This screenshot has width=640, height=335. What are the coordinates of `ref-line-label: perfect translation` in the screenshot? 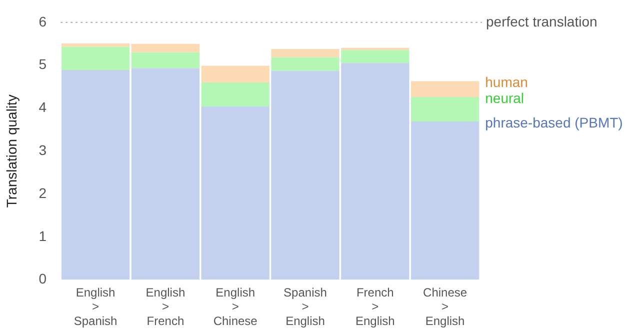 It's located at (542, 21).